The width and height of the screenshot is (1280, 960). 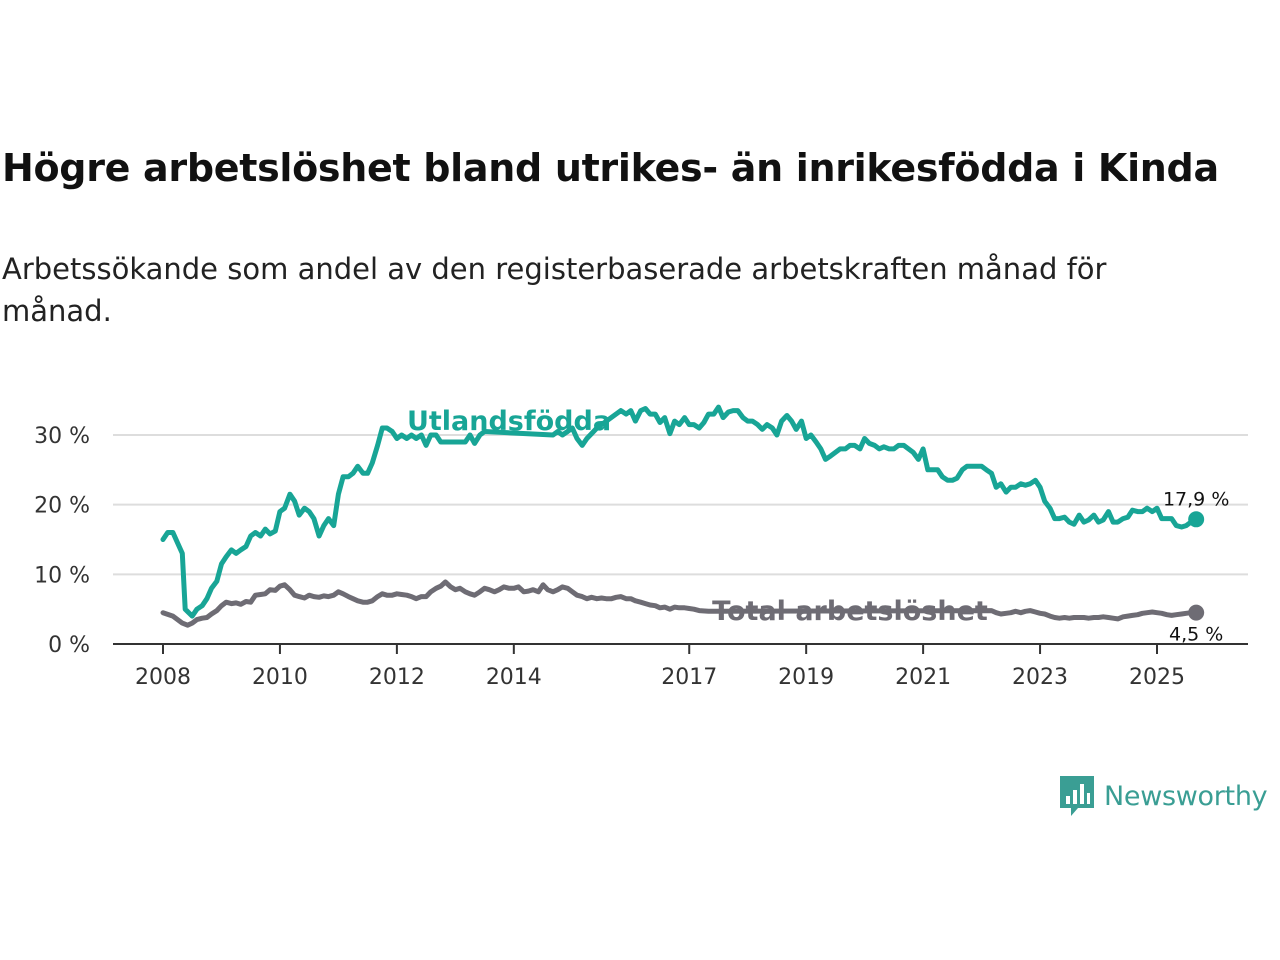 What do you see at coordinates (923, 677) in the screenshot?
I see `x-tick-label: 2021` at bounding box center [923, 677].